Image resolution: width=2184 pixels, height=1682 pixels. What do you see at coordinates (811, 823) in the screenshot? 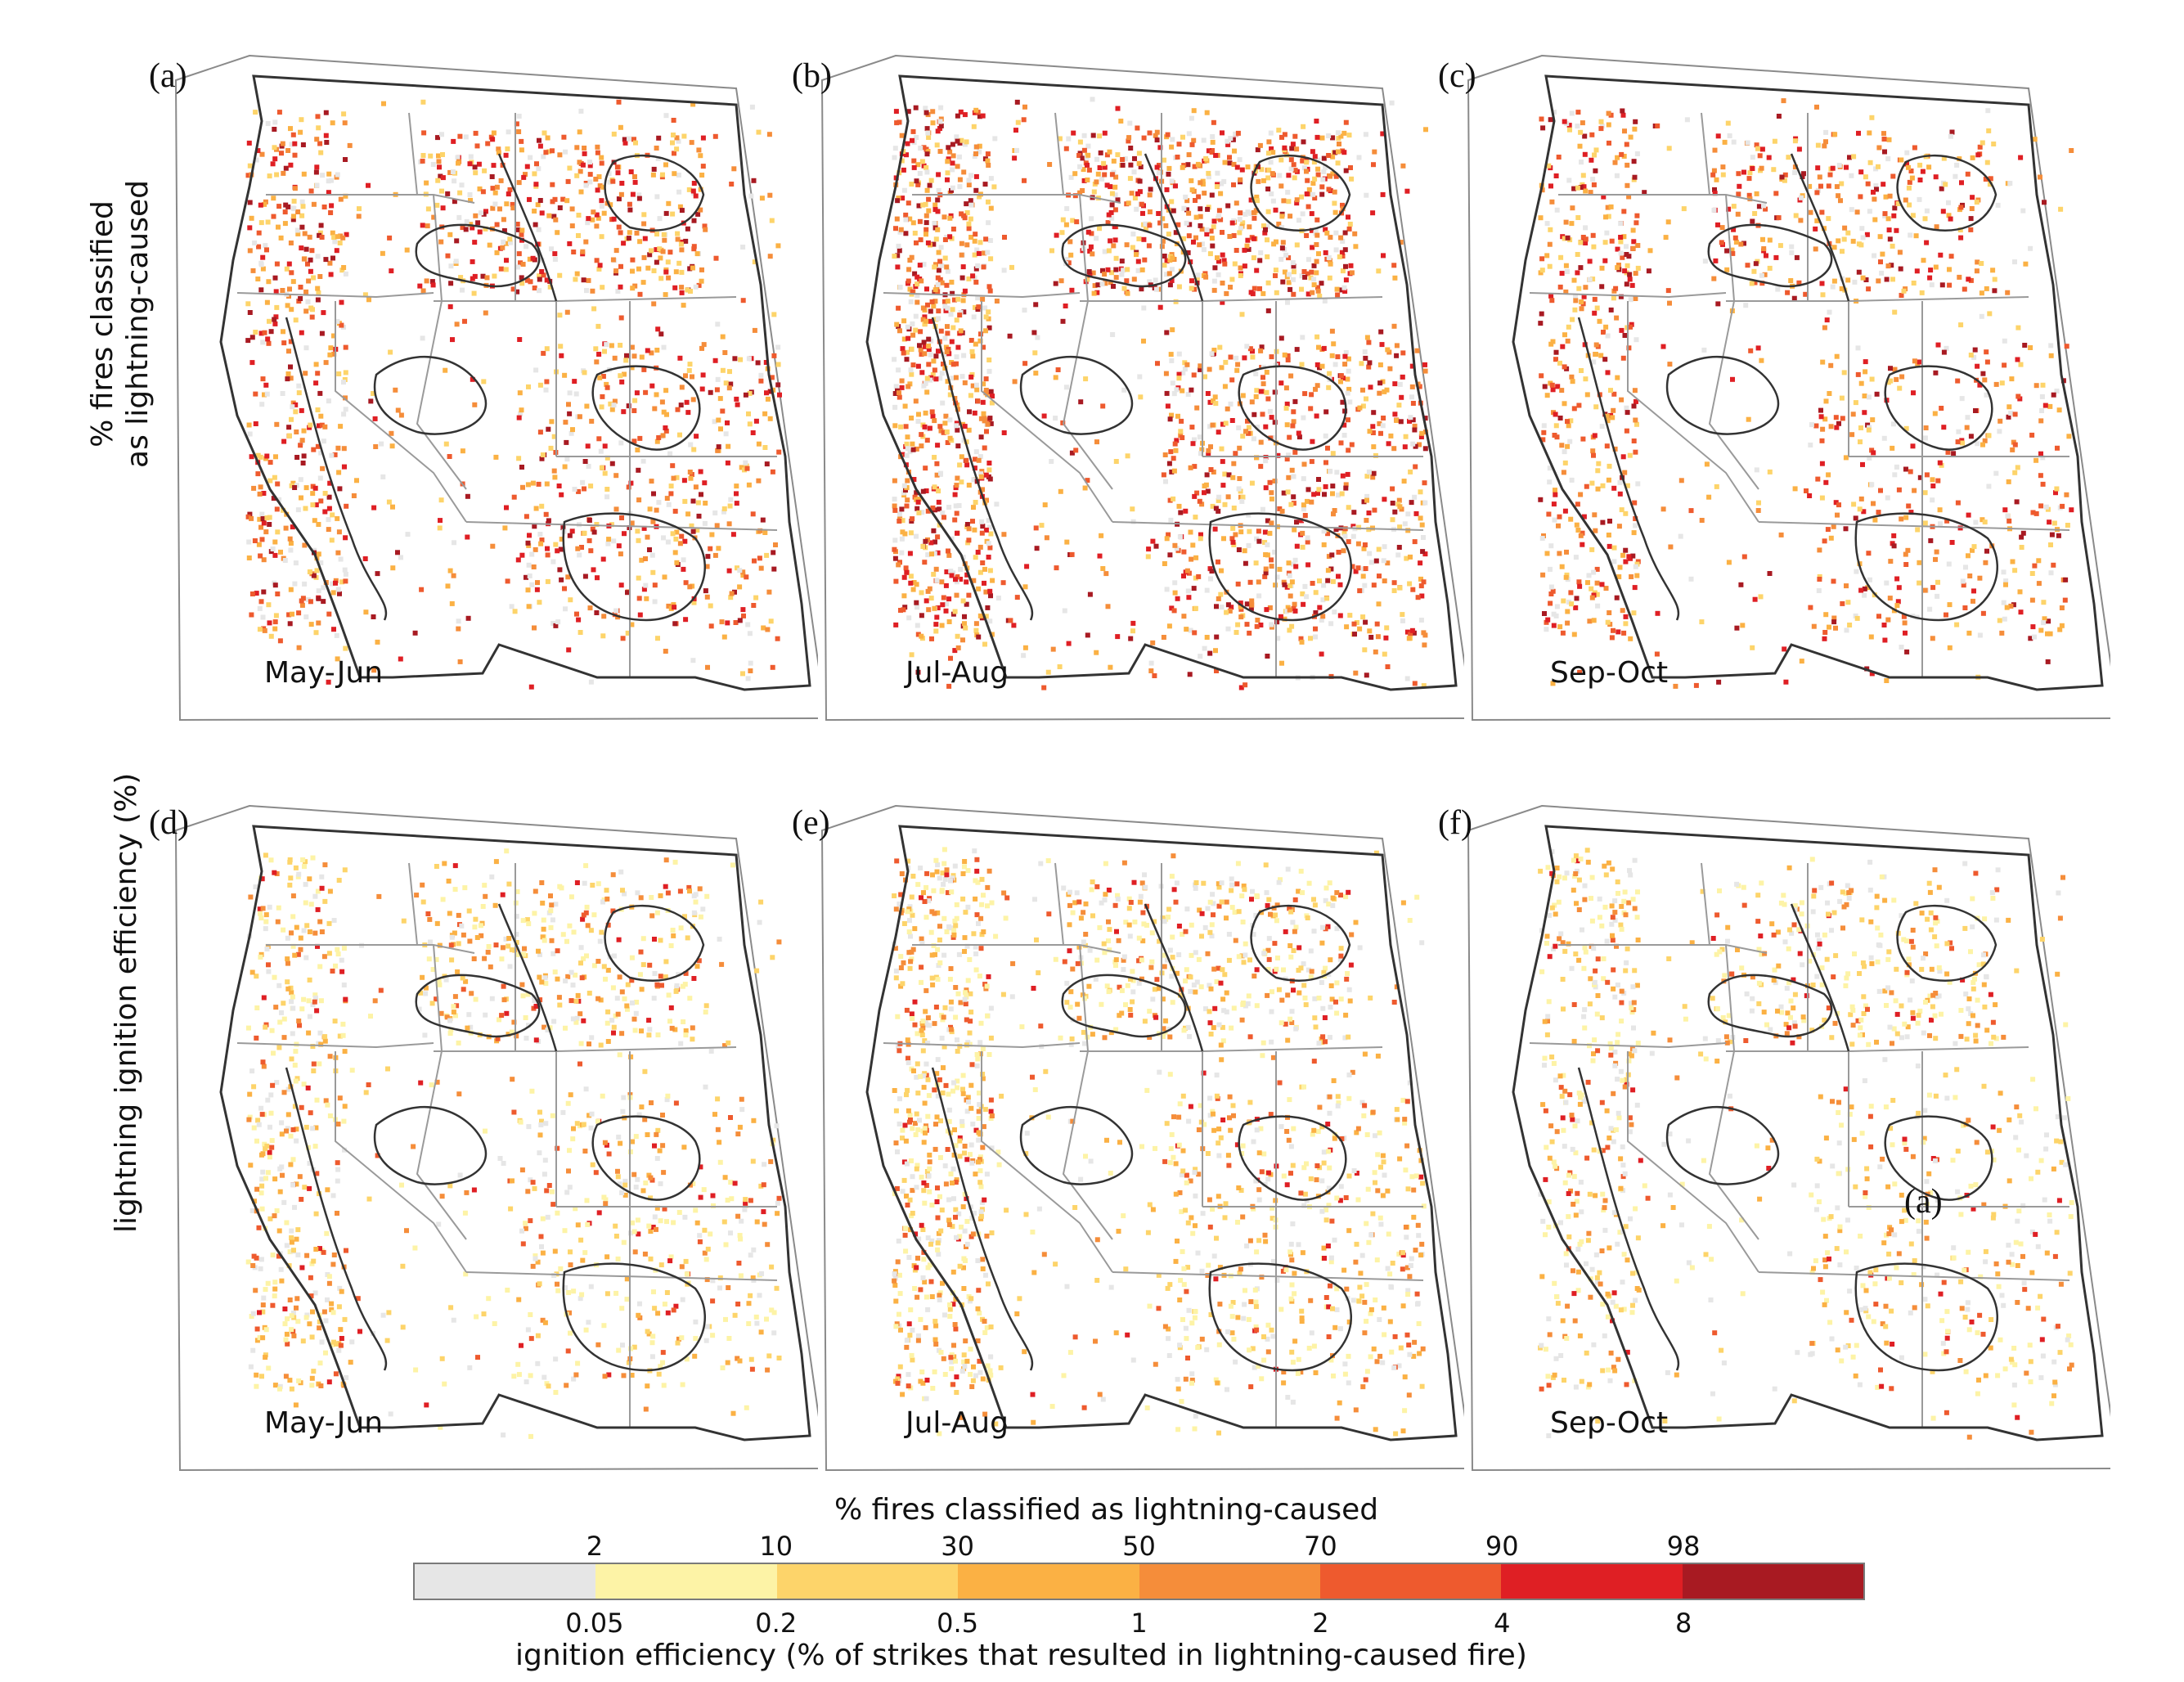
I see `panel-letter-e: (e)` at bounding box center [811, 823].